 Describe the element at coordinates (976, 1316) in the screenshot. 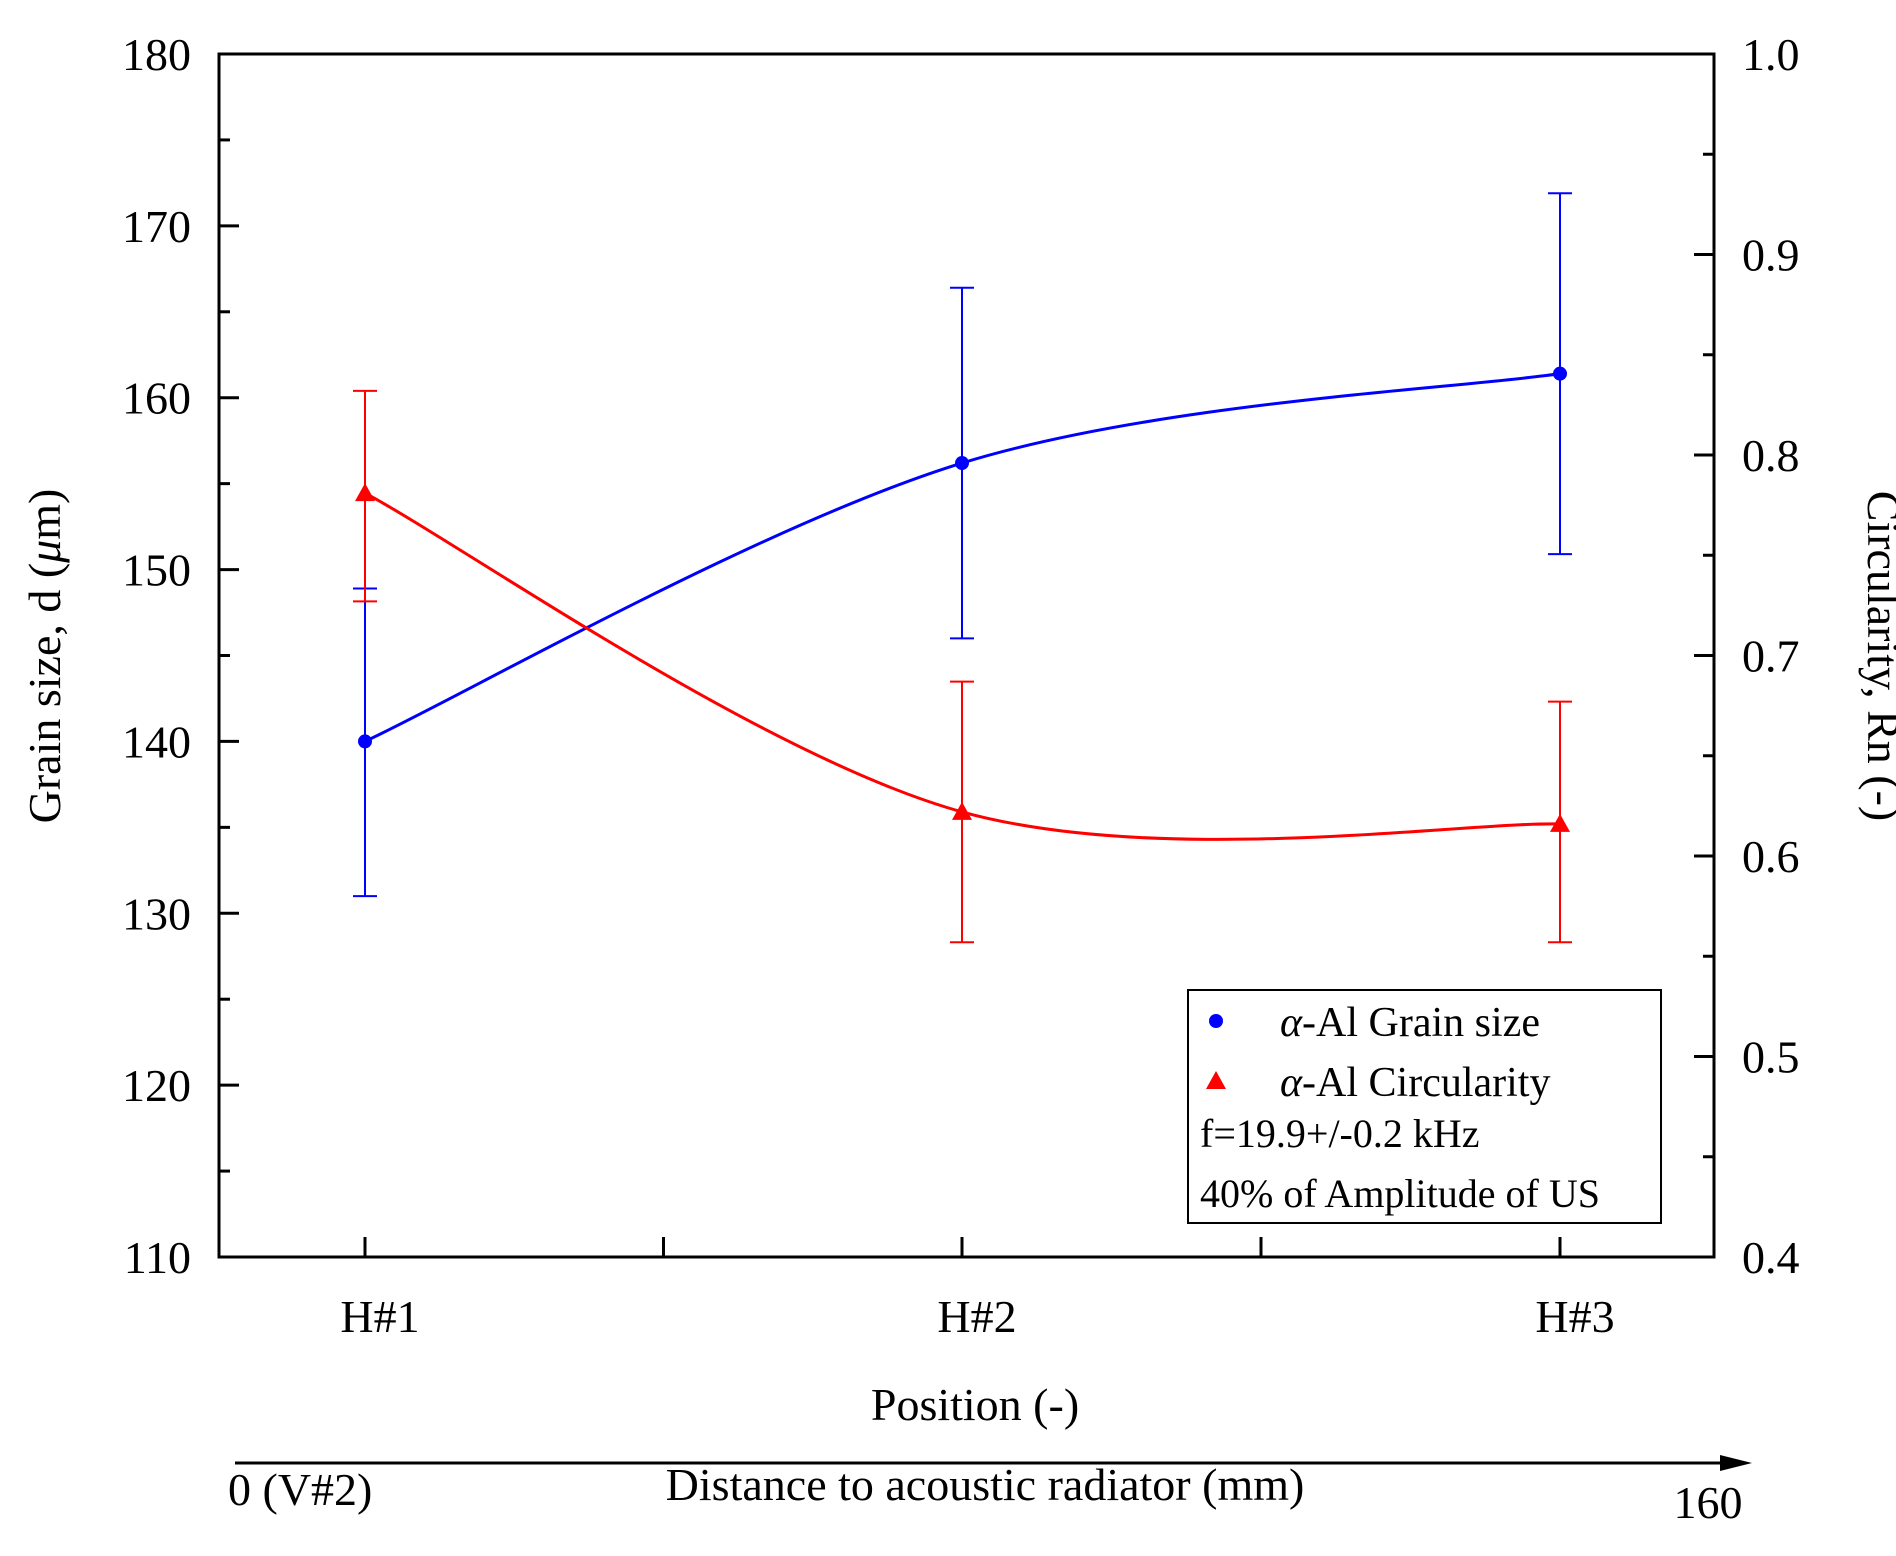

I see `x-tick-label: H#2` at that location.